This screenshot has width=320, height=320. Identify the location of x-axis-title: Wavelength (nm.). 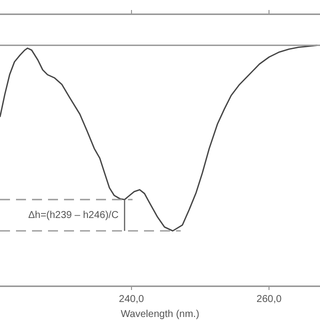
(160, 314).